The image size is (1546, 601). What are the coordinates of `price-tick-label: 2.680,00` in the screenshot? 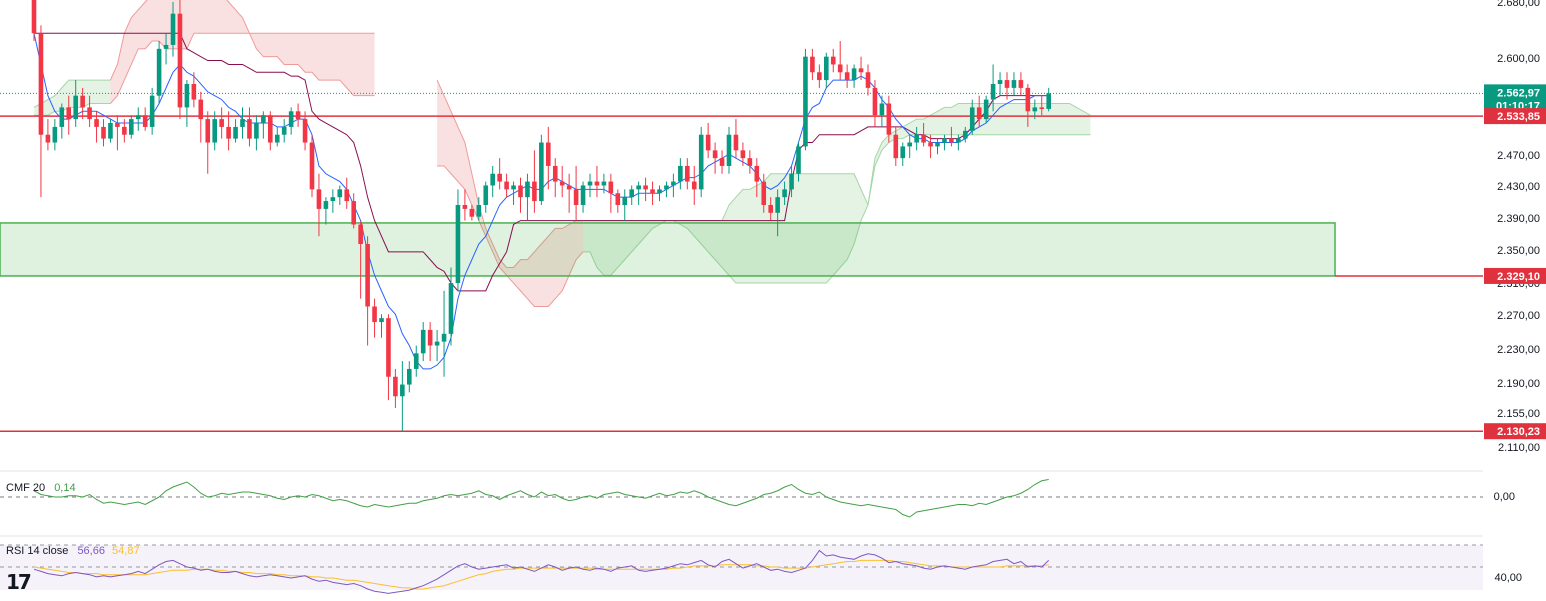 It's located at (1518, 4).